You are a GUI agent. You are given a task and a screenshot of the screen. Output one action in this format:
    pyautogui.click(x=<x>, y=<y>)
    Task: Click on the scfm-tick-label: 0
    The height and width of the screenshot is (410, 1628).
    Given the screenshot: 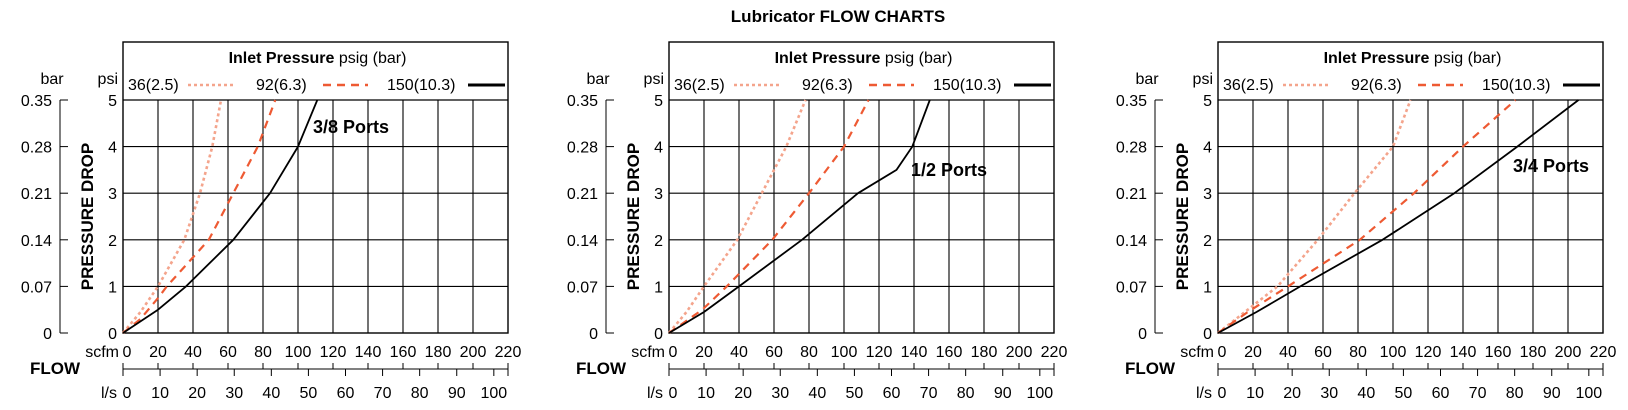 What is the action you would take?
    pyautogui.click(x=1222, y=352)
    